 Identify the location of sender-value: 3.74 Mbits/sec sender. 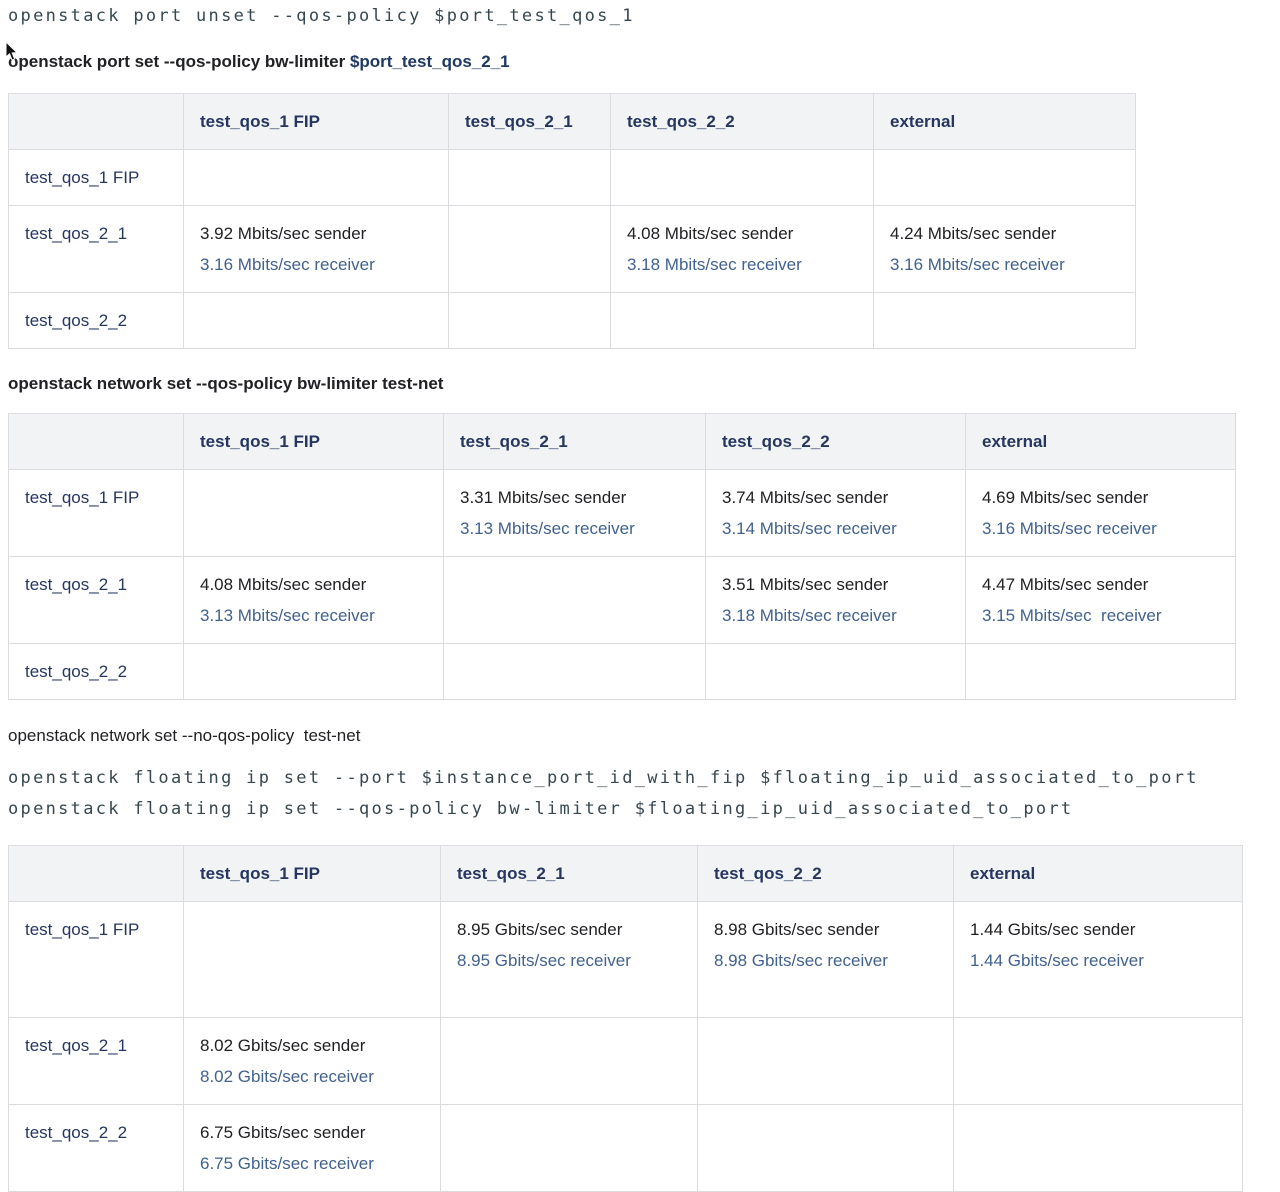
(805, 497).